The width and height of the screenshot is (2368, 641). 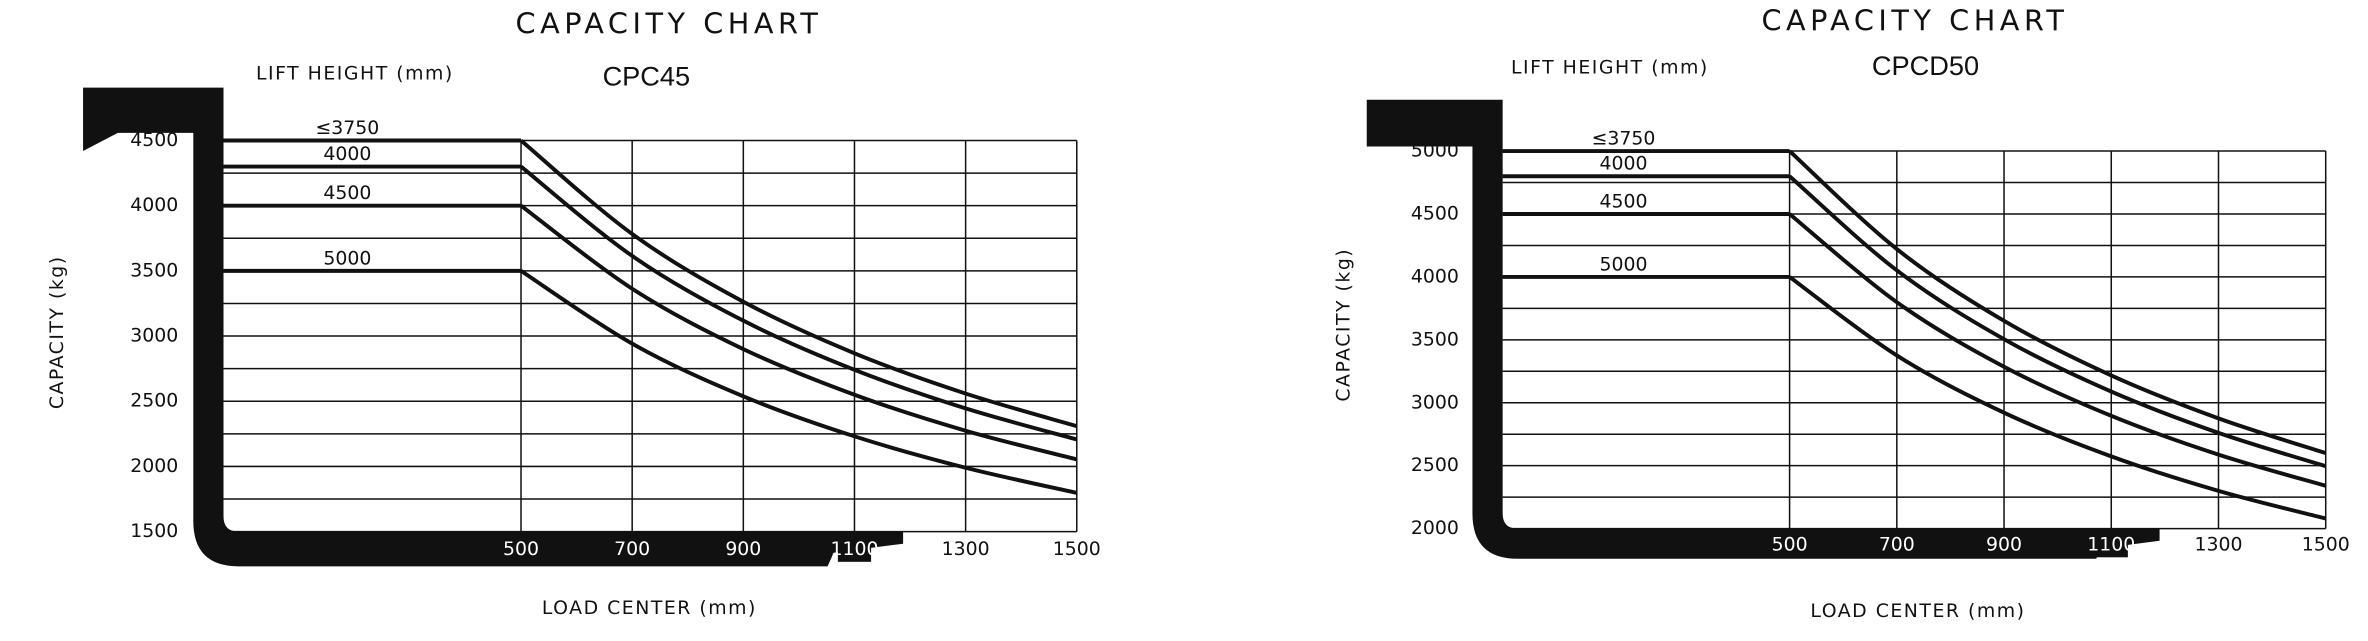 I want to click on model-name: CPCD50, so click(x=1925, y=65).